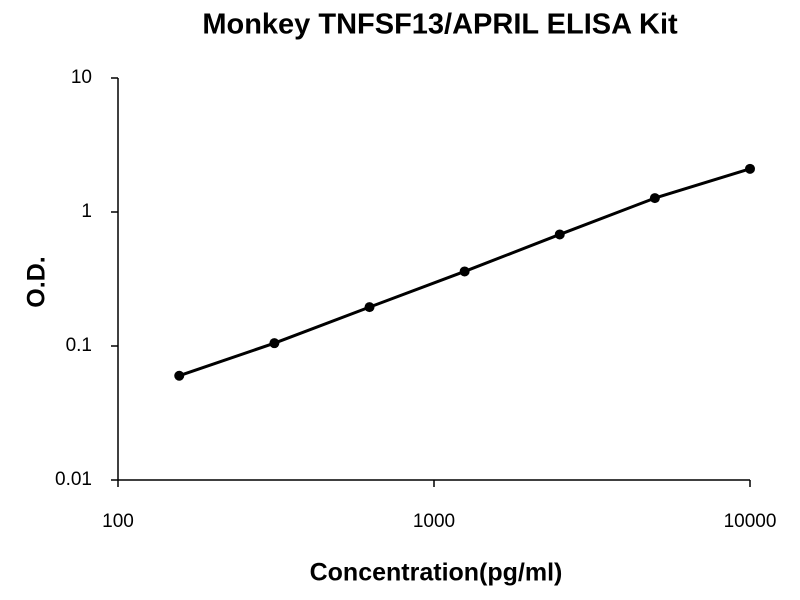  Describe the element at coordinates (436, 573) in the screenshot. I see `x-axis-label: Concentration(pg/ml)` at that location.